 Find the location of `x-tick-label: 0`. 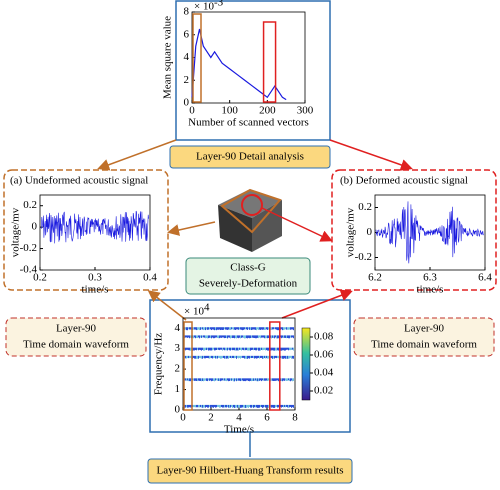

x-tick-label: 0 is located at coordinates (183, 418).